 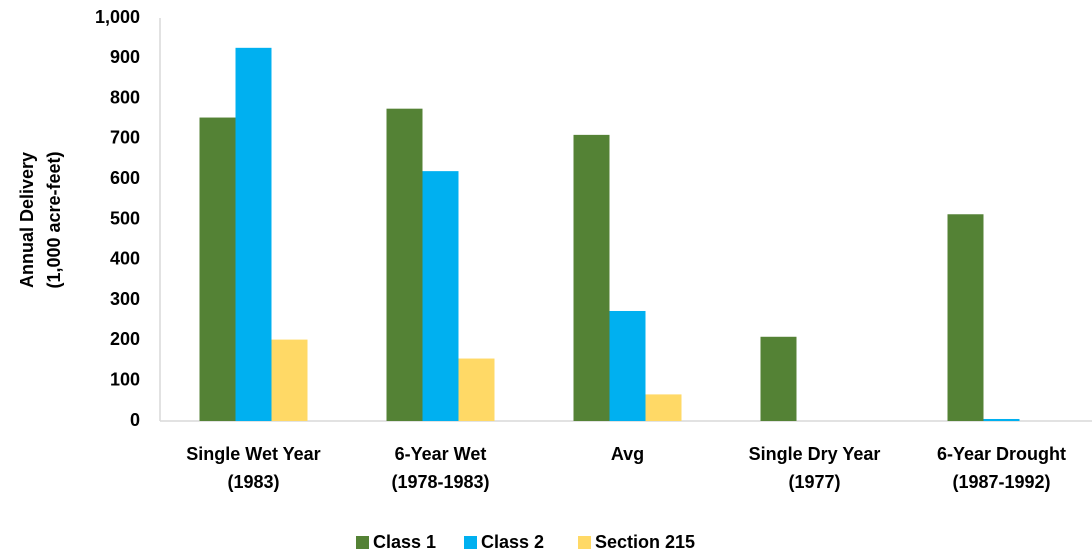 I want to click on x-tick-label: (1977), so click(x=814, y=482).